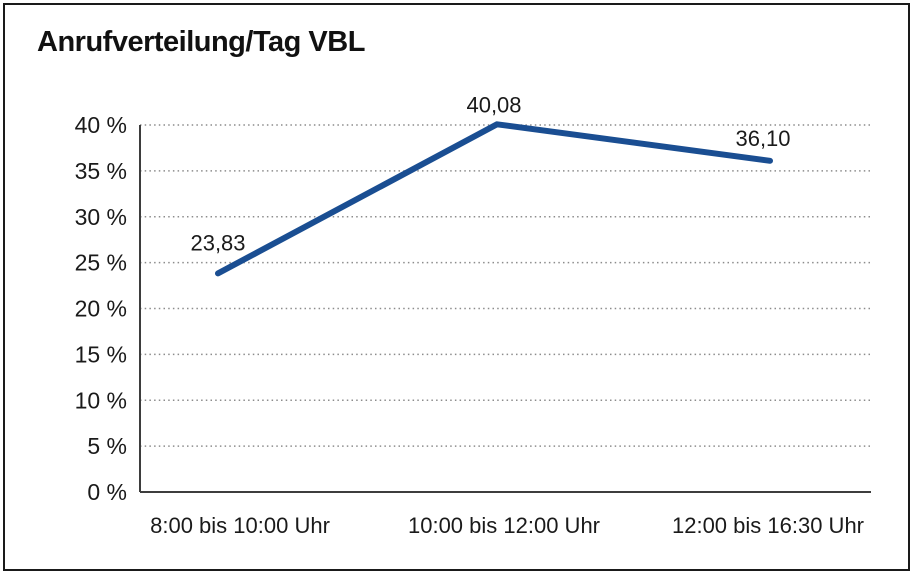 This screenshot has height=576, width=915. I want to click on y-tick-label: 20 %, so click(101, 309).